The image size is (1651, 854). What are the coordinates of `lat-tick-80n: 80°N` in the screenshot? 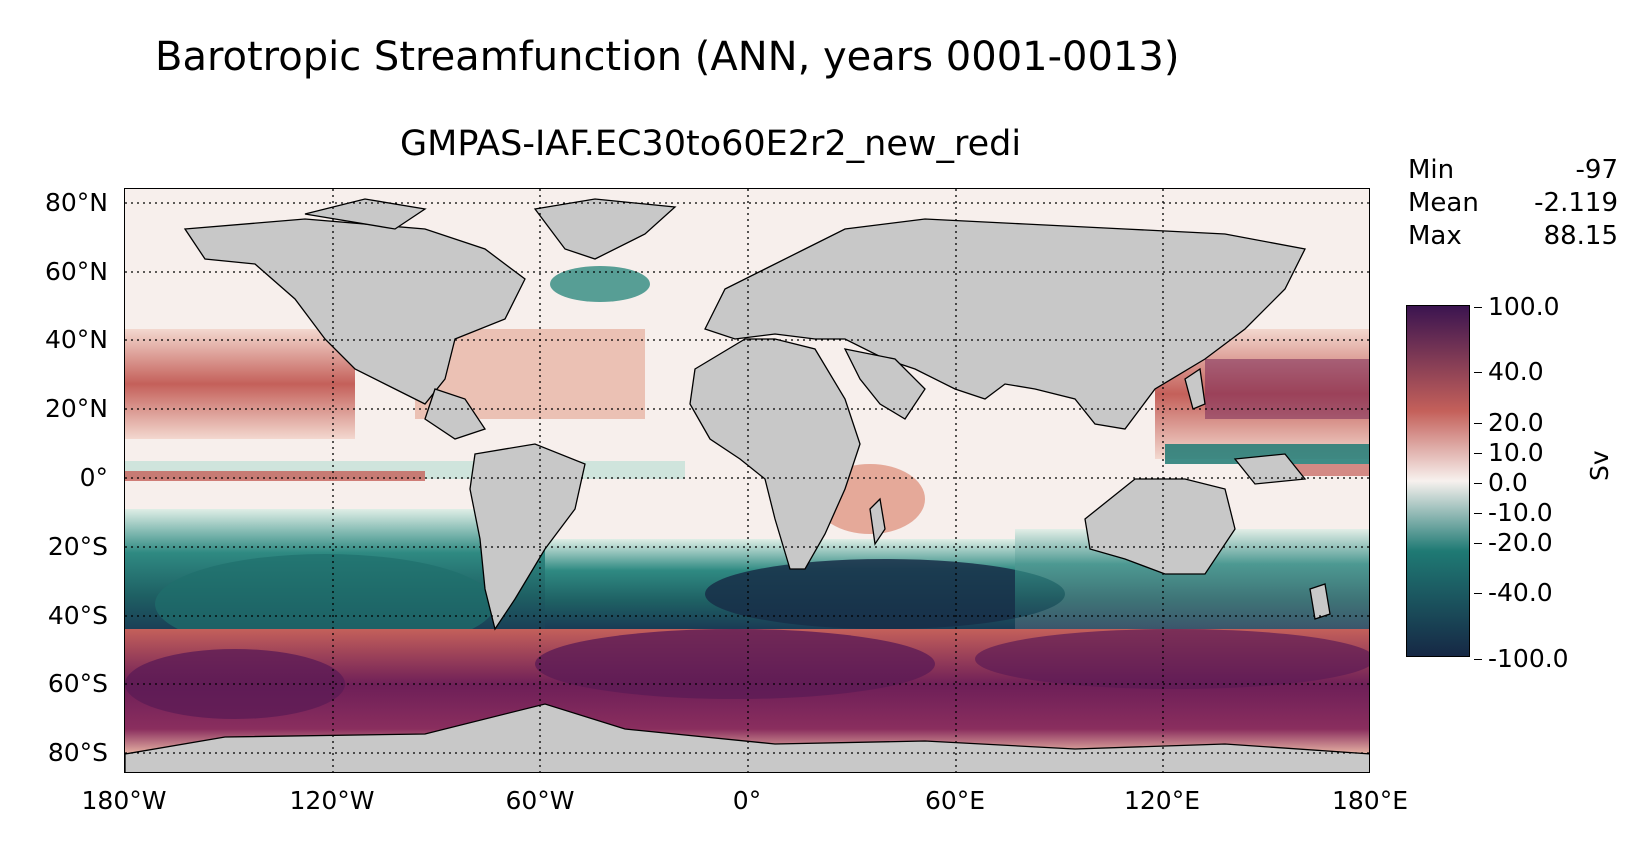 It's located at (76, 202).